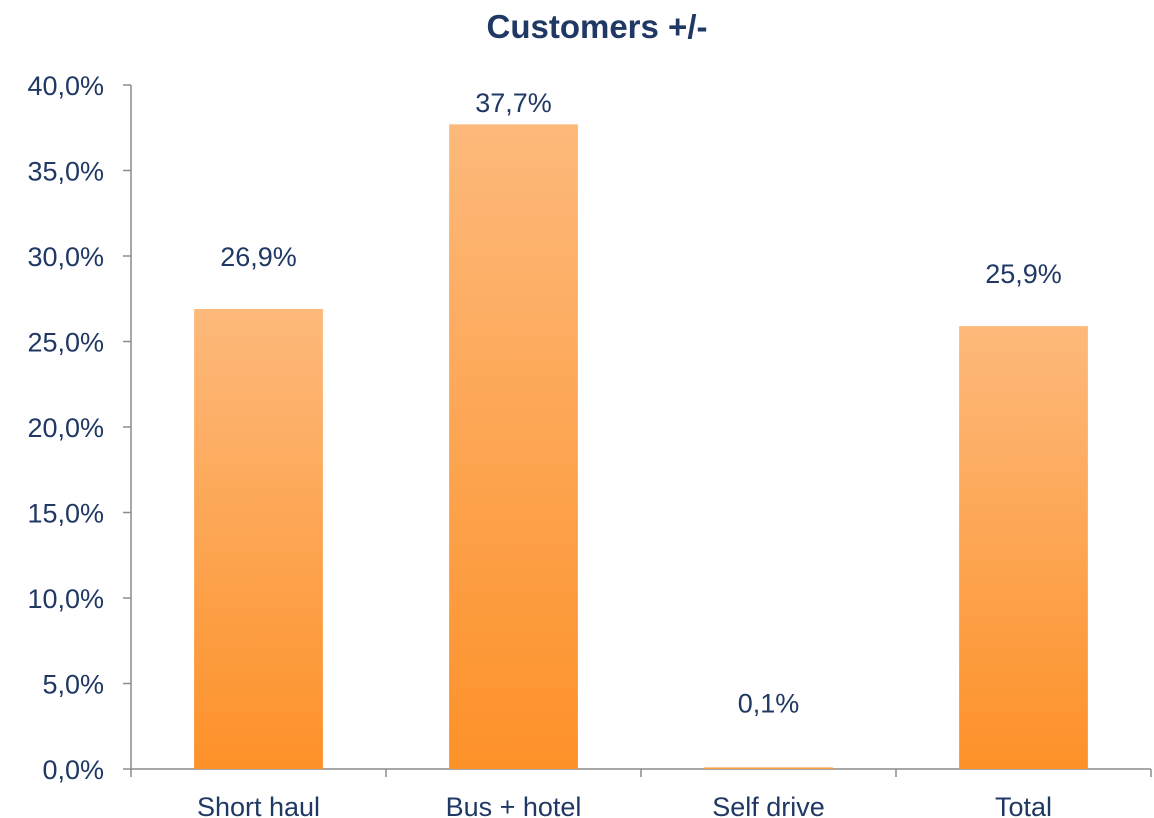 This screenshot has height=818, width=1154. I want to click on y-tick-label: 20,0%, so click(65, 428).